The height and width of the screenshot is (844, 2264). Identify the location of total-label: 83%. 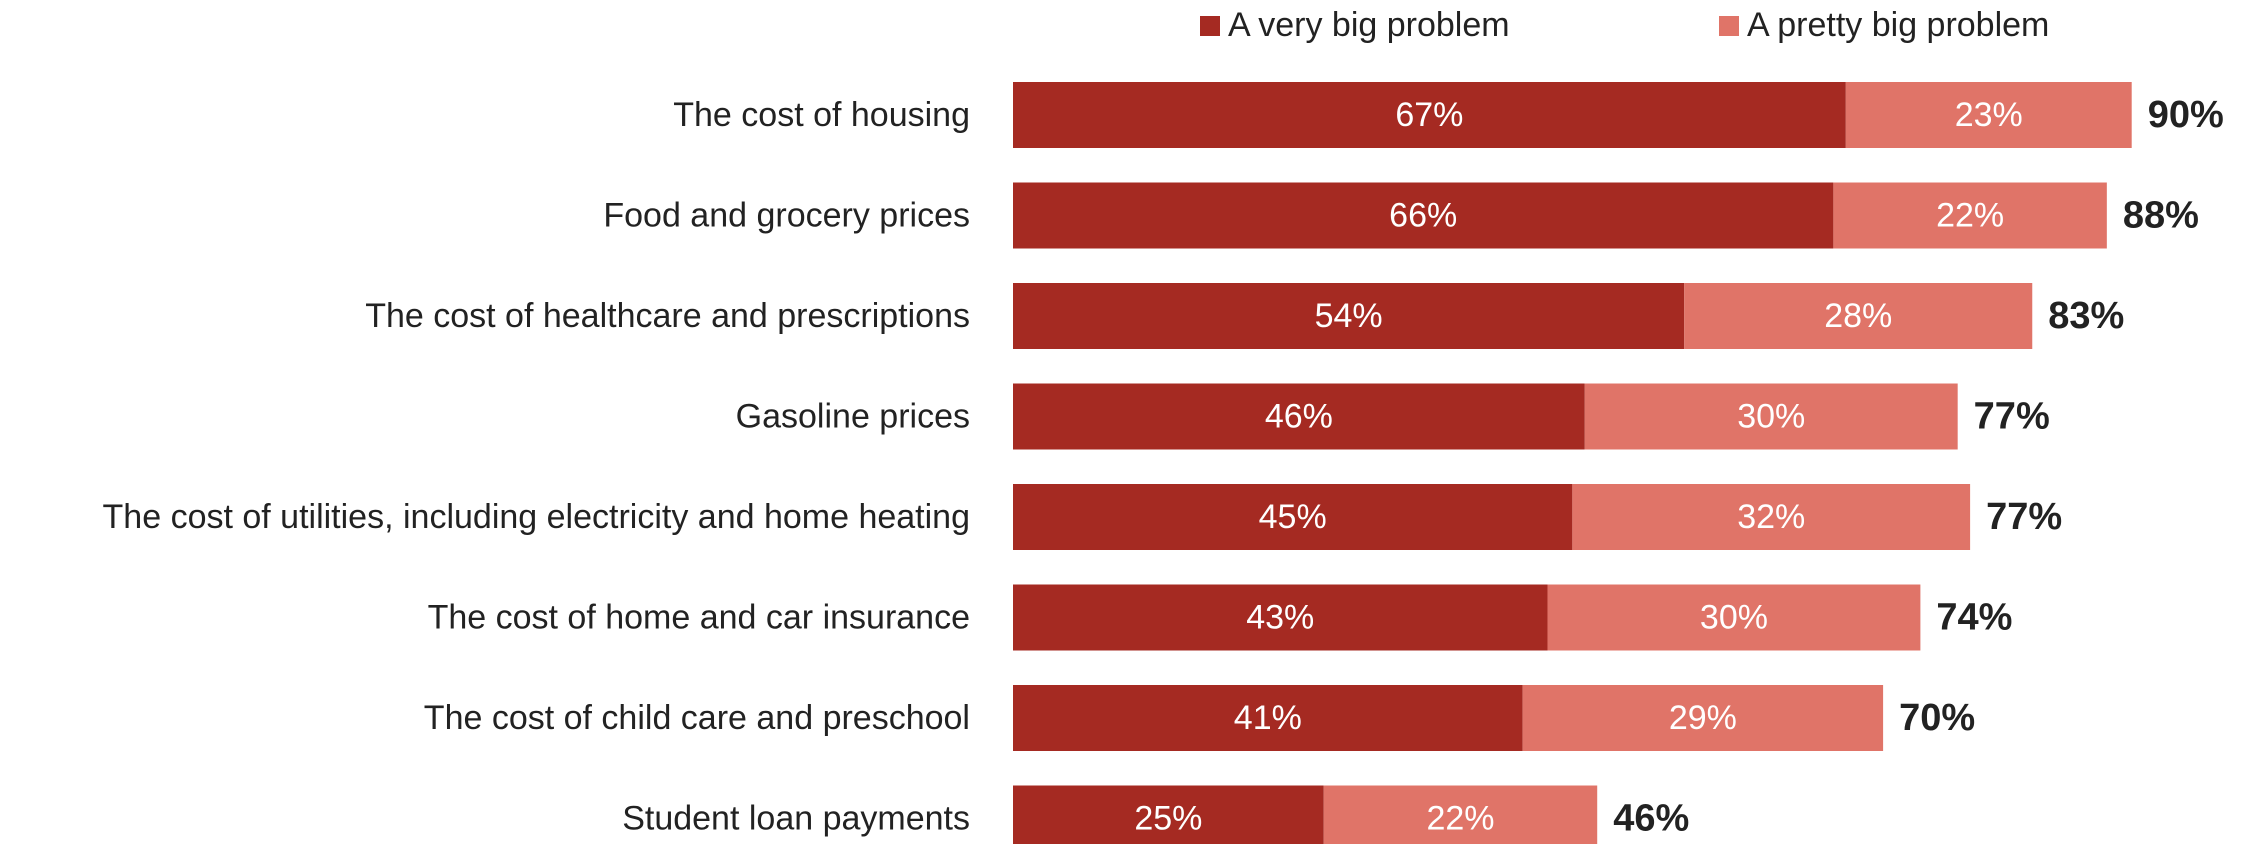
(2086, 316).